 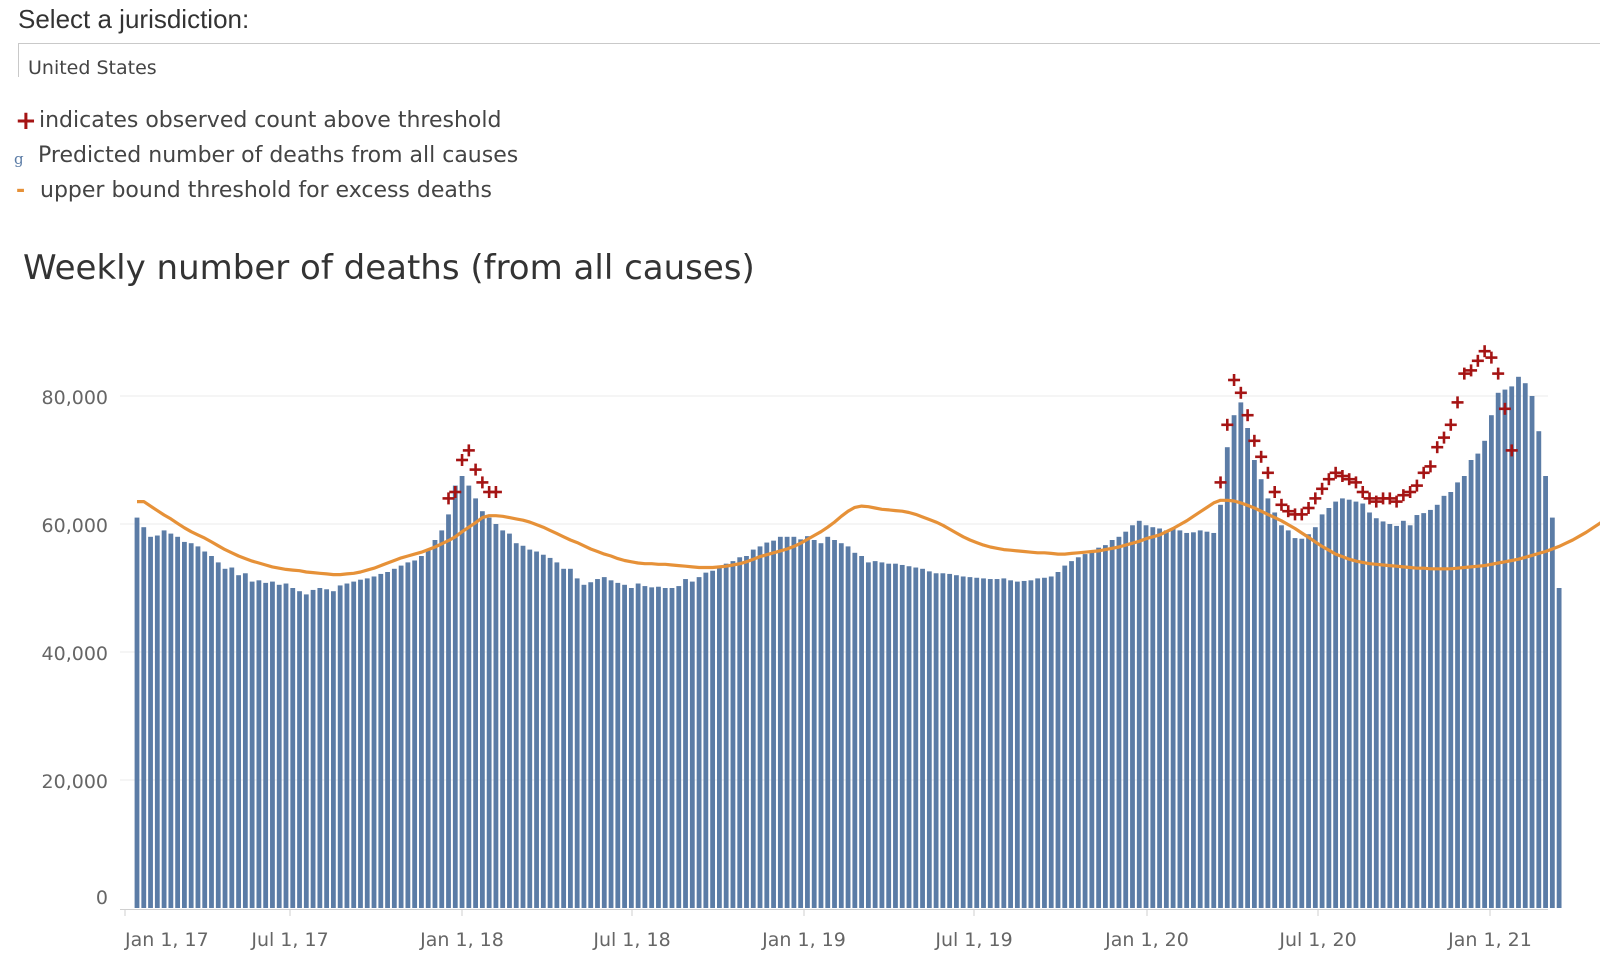 I want to click on x-tick-label: Jan 1, 20, so click(x=1146, y=940).